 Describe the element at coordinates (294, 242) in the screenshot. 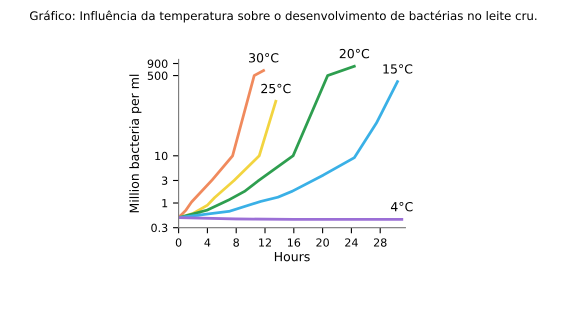

I see `x-tick-label: 16` at that location.